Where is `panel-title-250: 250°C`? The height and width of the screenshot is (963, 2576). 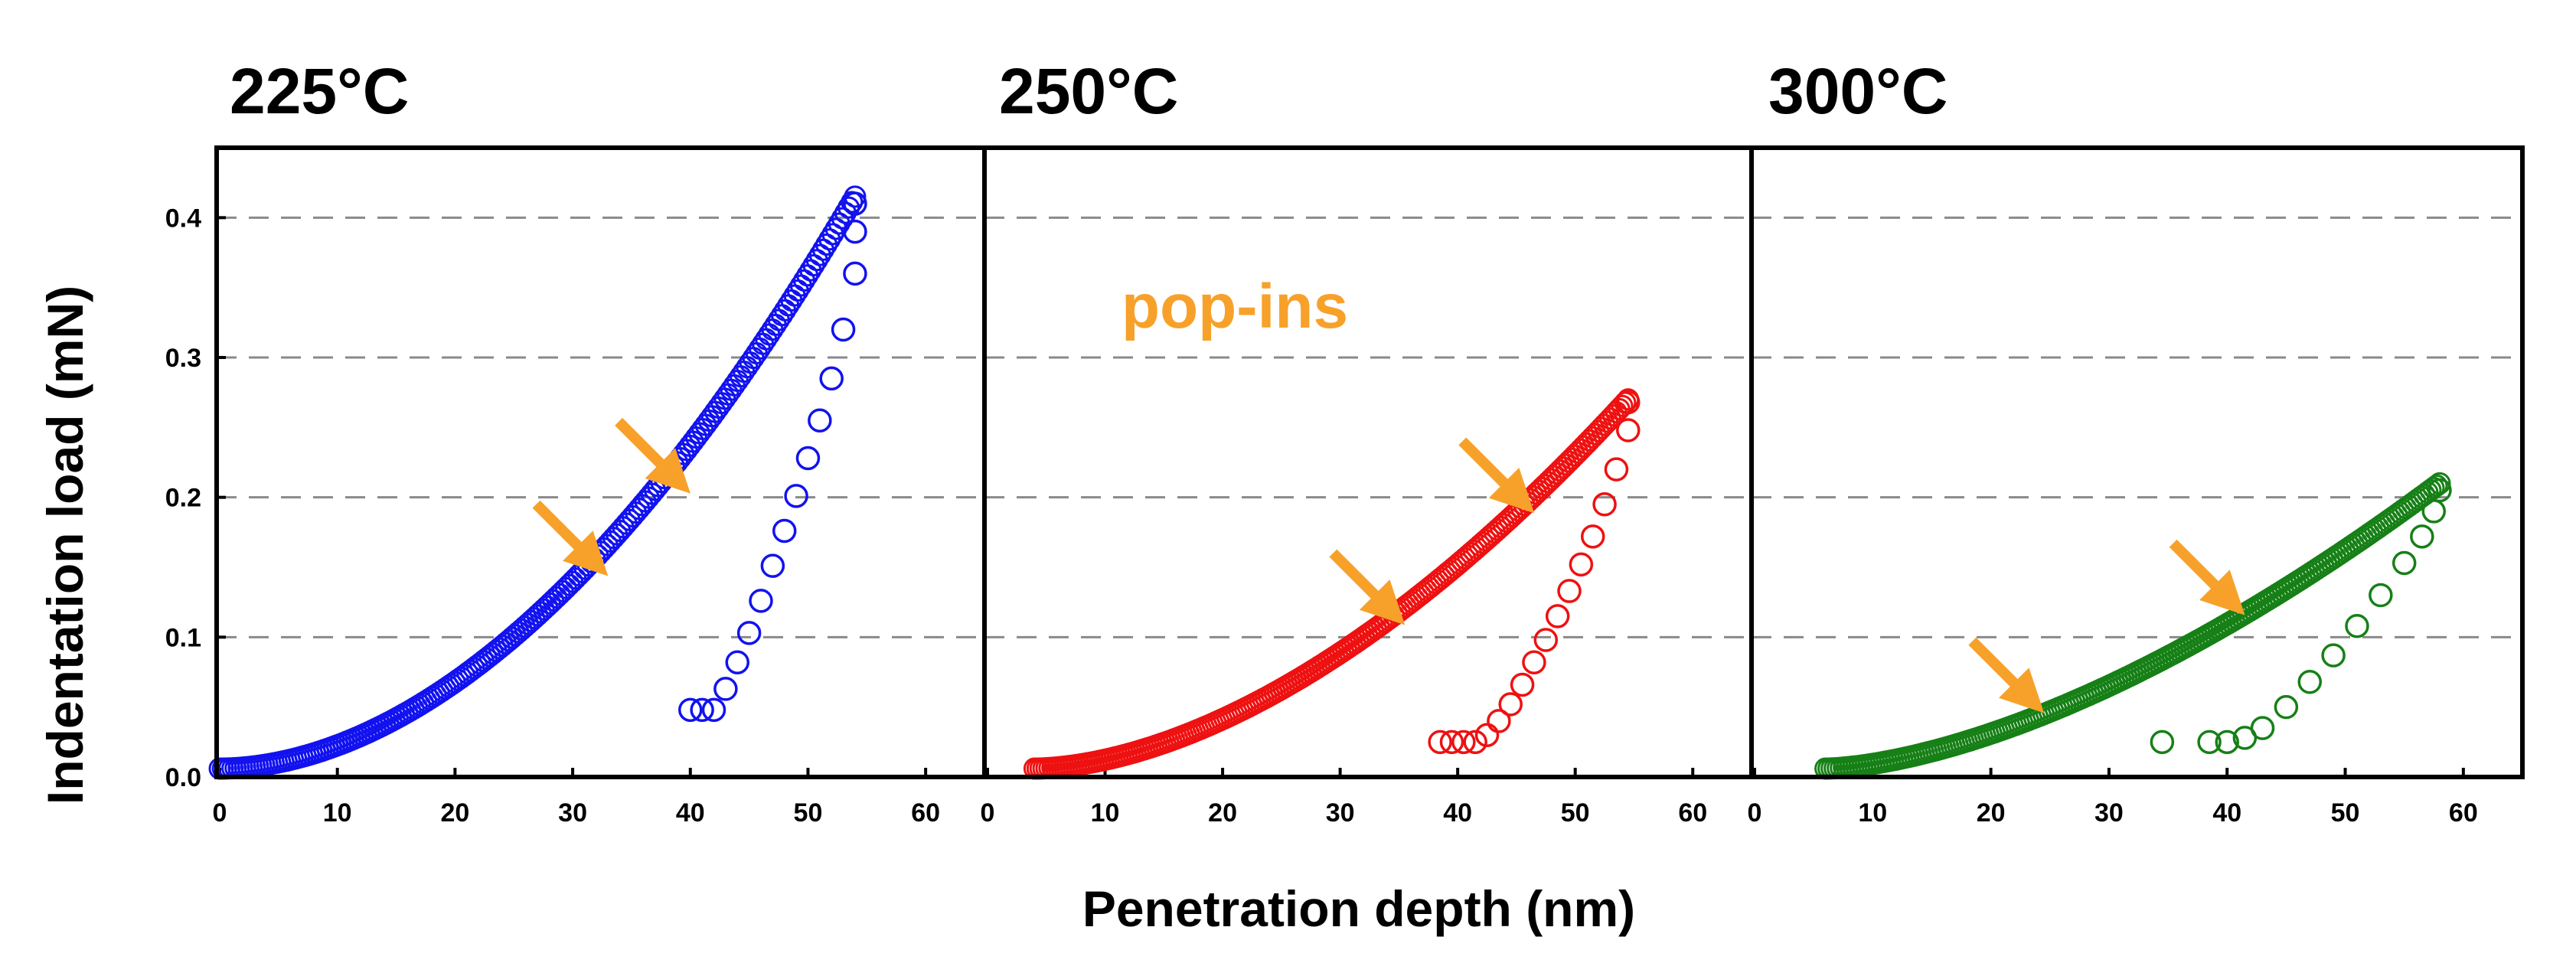
panel-title-250: 250°C is located at coordinates (1088, 91).